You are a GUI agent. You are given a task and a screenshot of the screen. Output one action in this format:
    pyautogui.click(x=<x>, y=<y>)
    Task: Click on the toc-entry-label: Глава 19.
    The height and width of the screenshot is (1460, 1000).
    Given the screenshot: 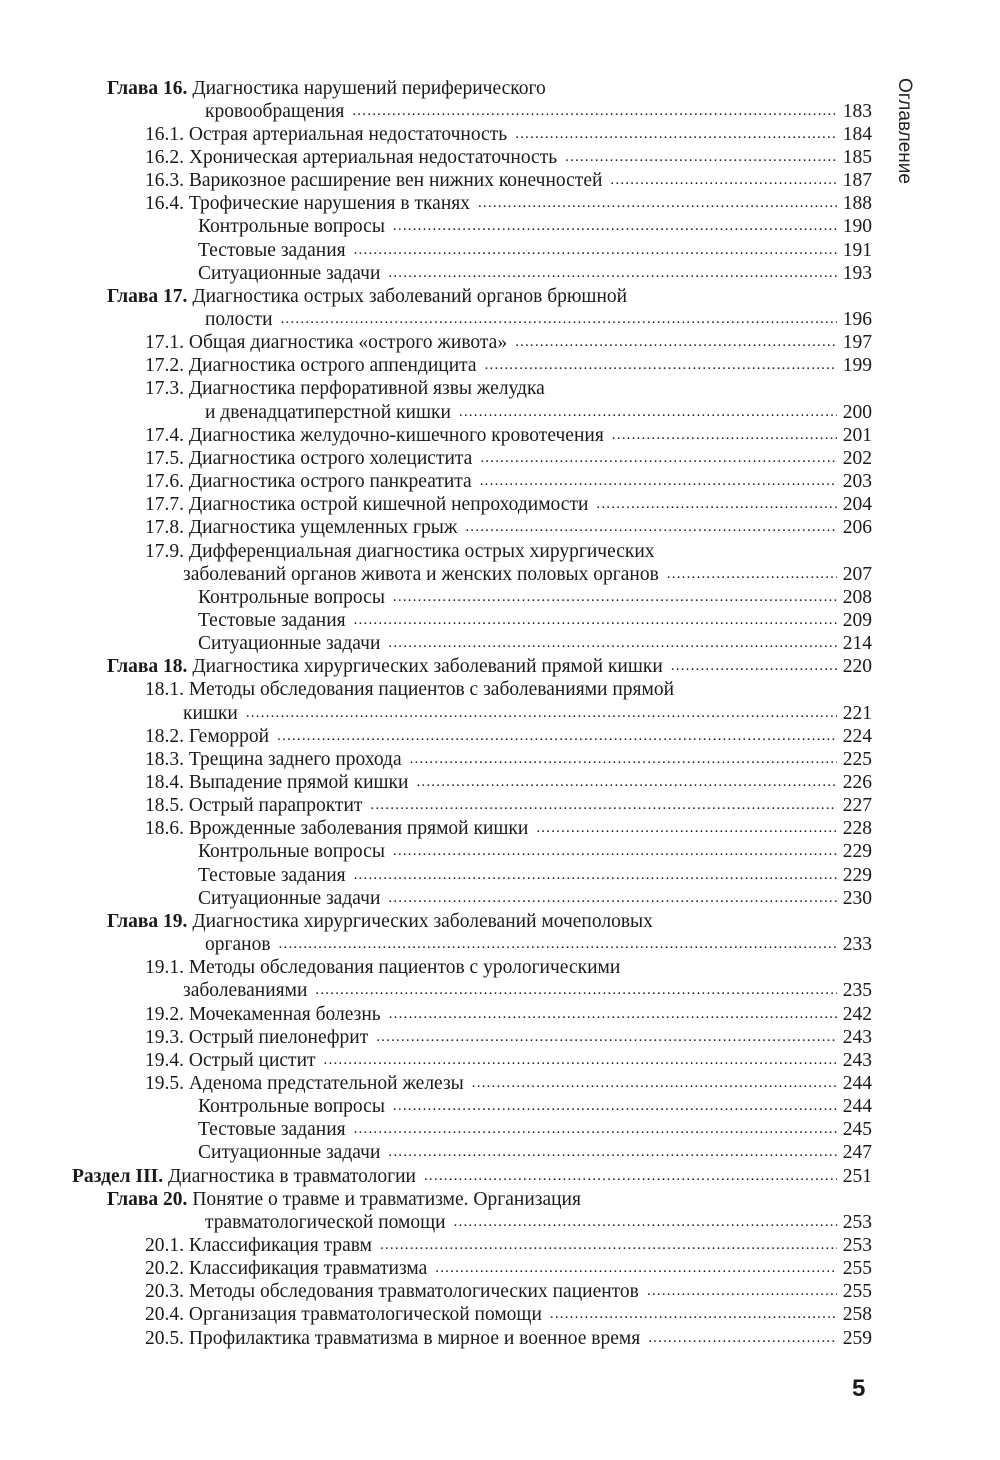 What is the action you would take?
    pyautogui.click(x=147, y=921)
    